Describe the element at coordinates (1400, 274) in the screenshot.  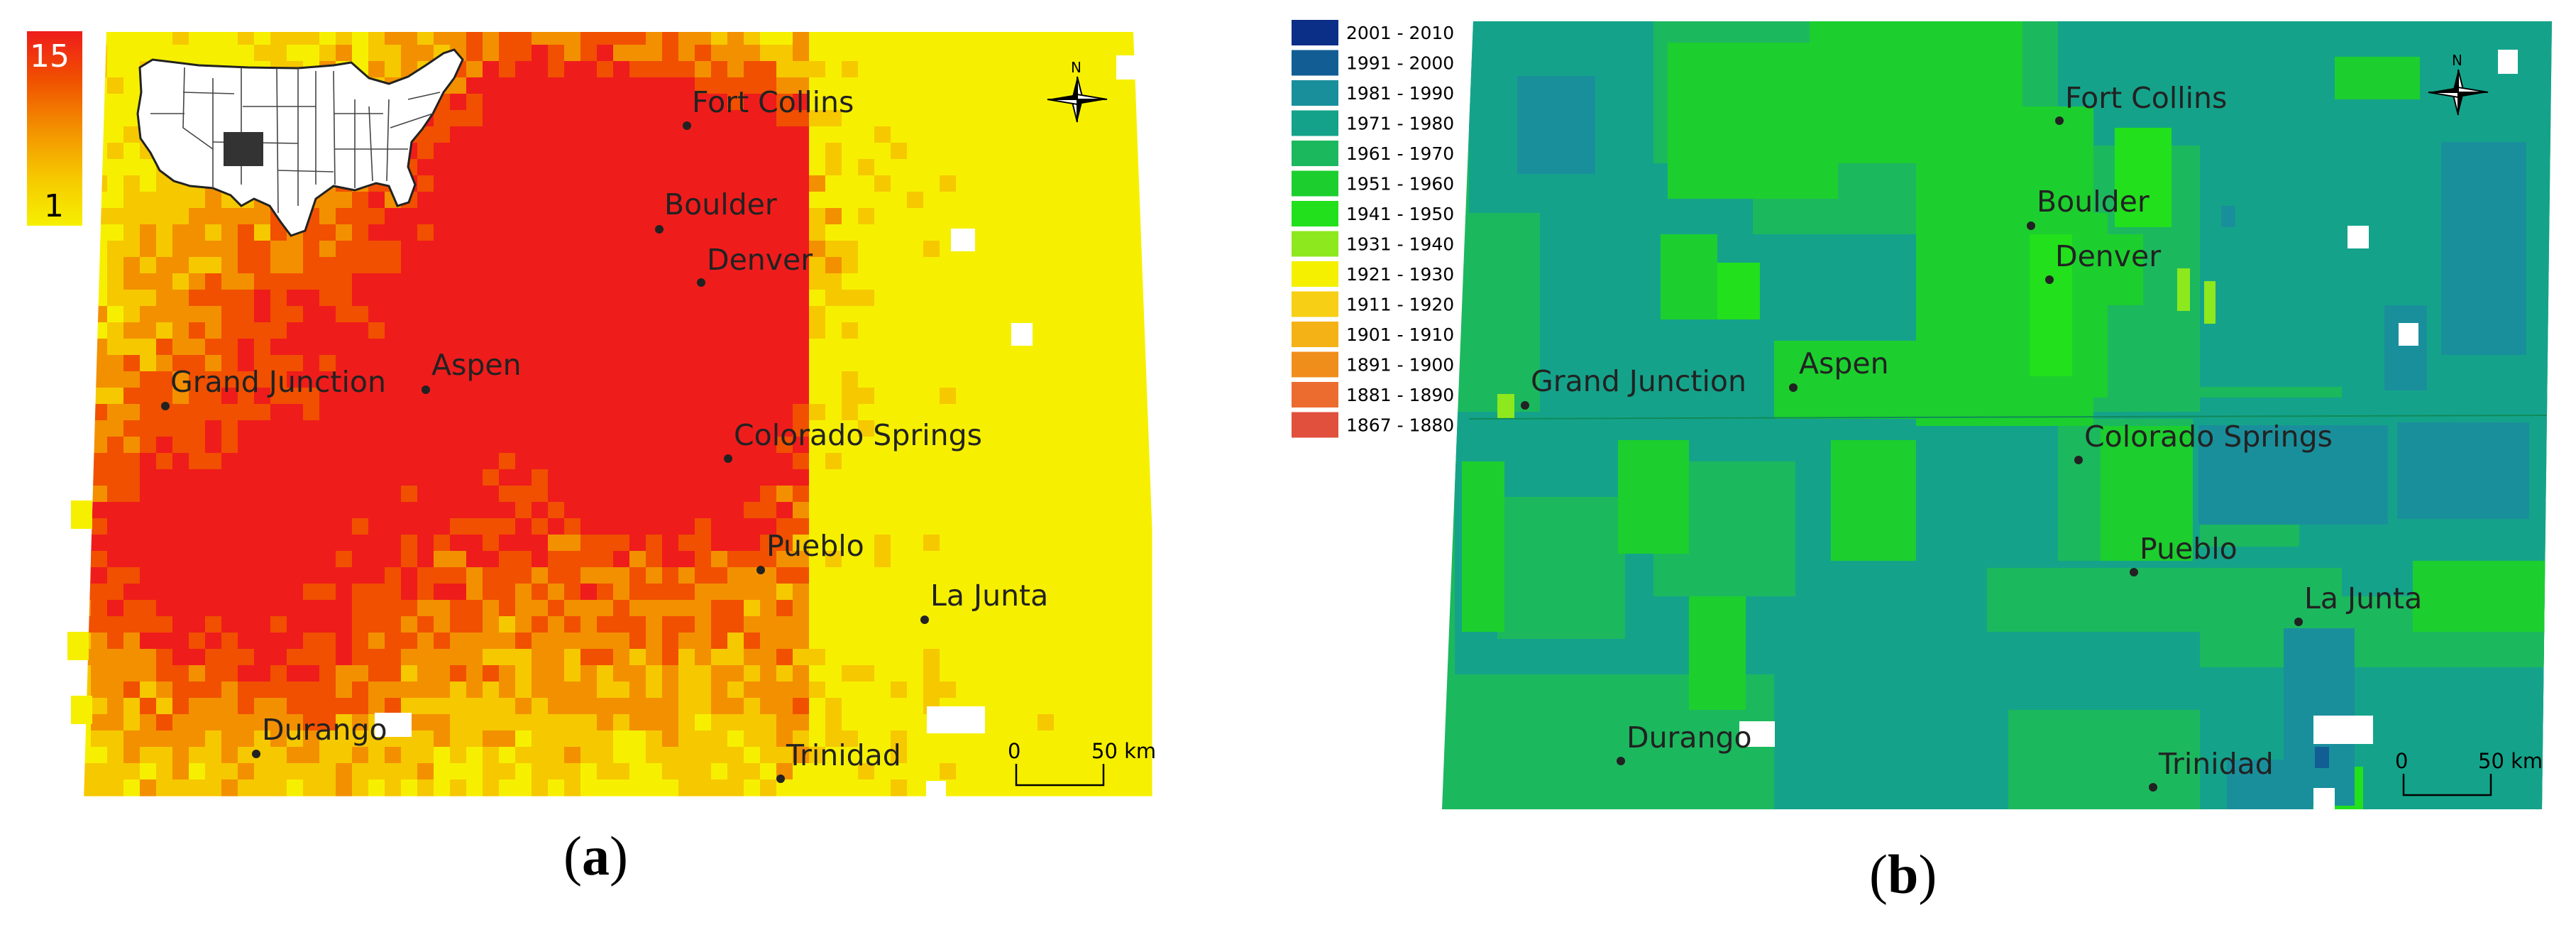
I see `legend-label: 1921 - 1930` at that location.